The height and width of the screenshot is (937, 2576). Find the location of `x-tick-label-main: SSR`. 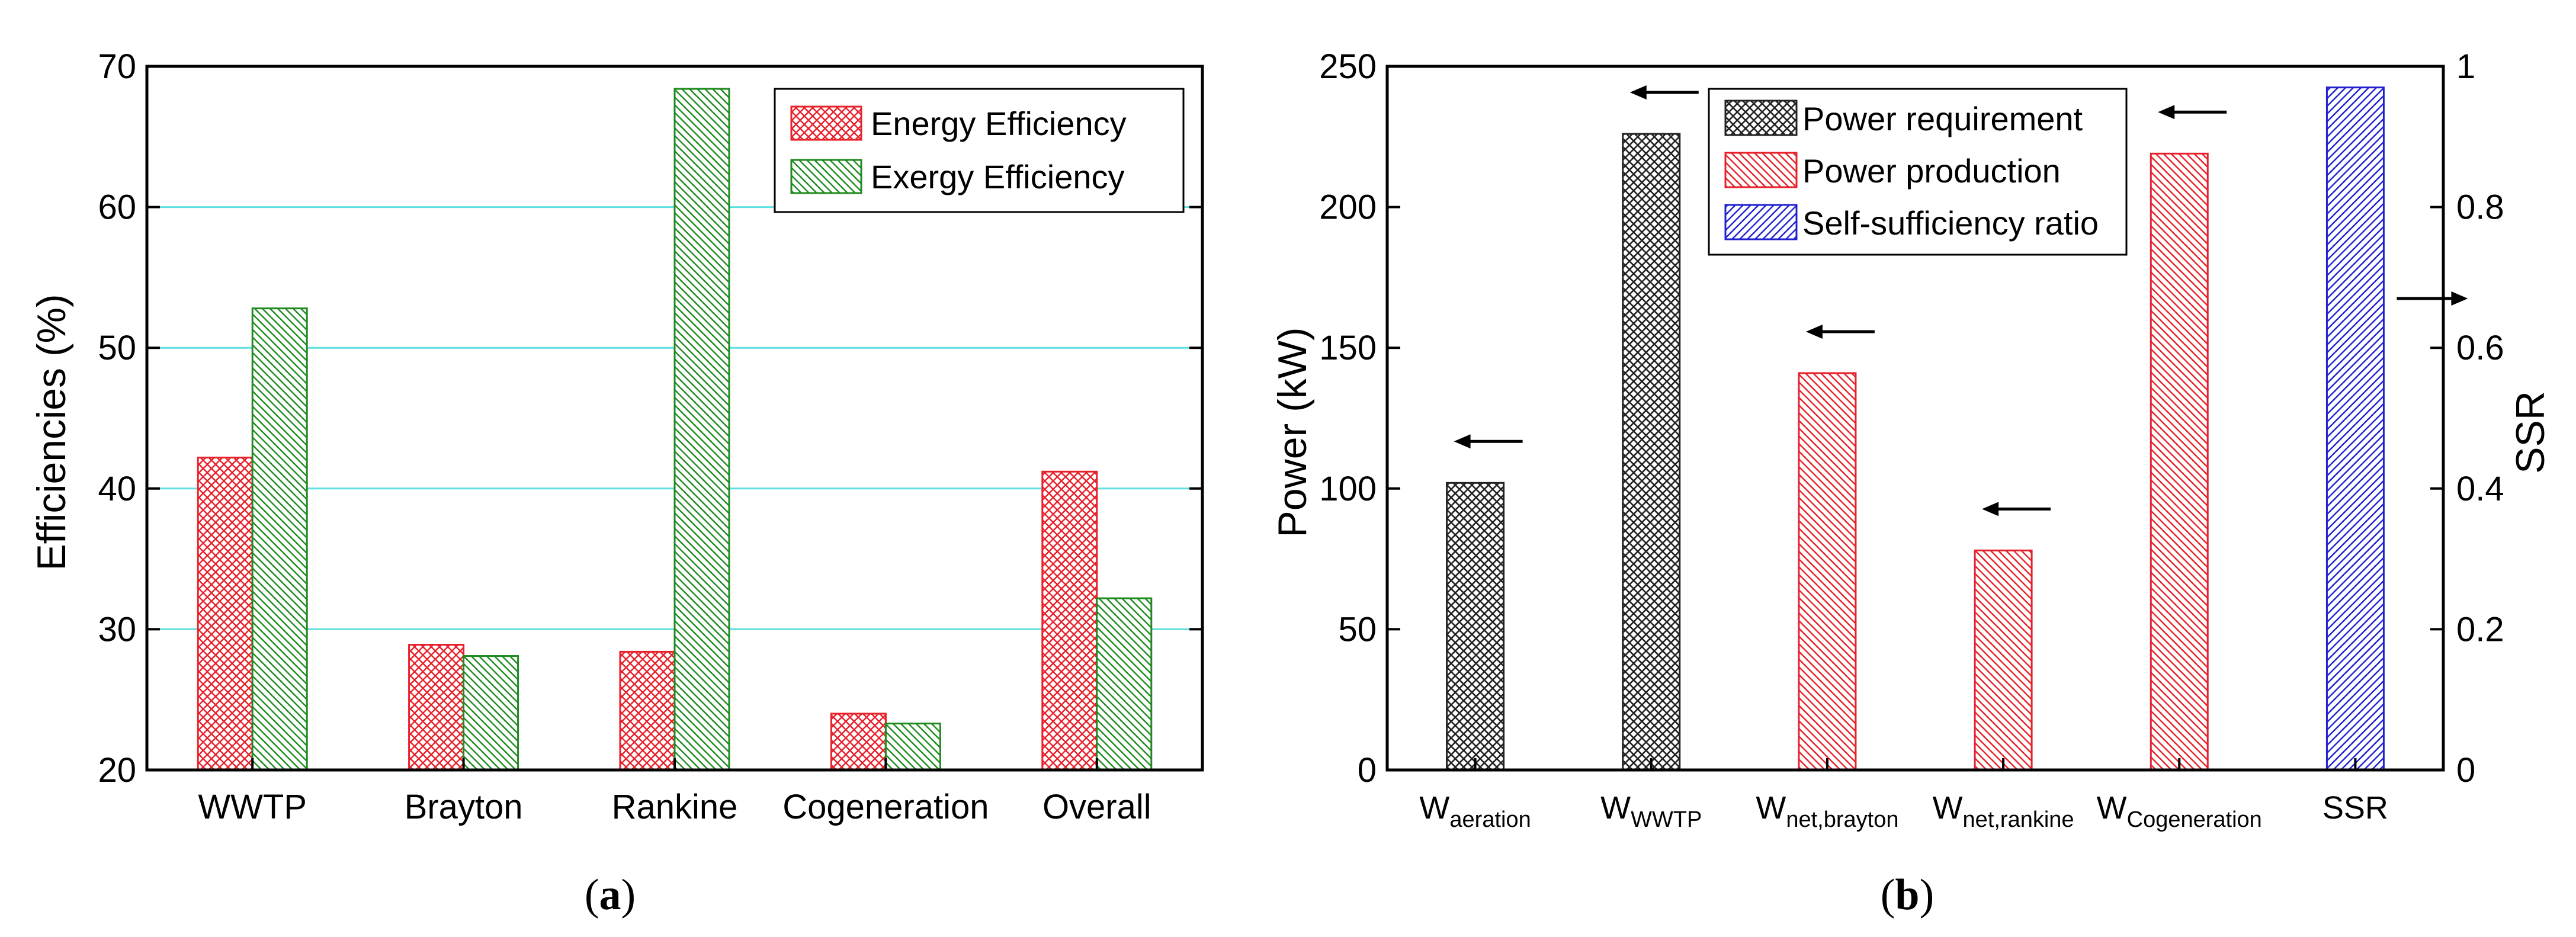

x-tick-label-main: SSR is located at coordinates (2355, 808).